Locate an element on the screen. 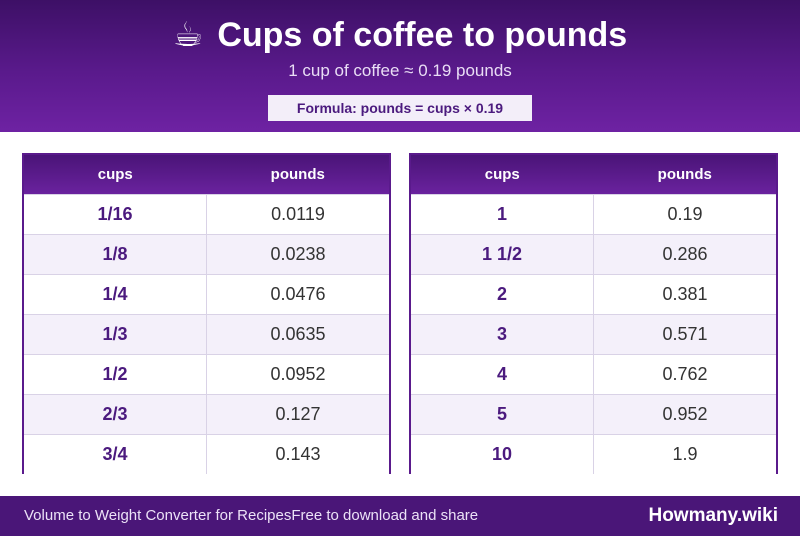 This screenshot has width=800, height=536. cups-cell: 10 is located at coordinates (502, 453).